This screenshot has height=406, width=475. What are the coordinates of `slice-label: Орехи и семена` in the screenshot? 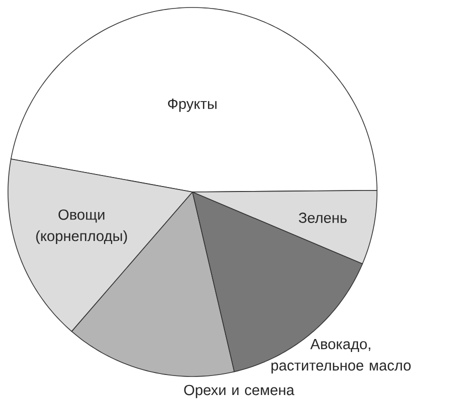 It's located at (239, 391).